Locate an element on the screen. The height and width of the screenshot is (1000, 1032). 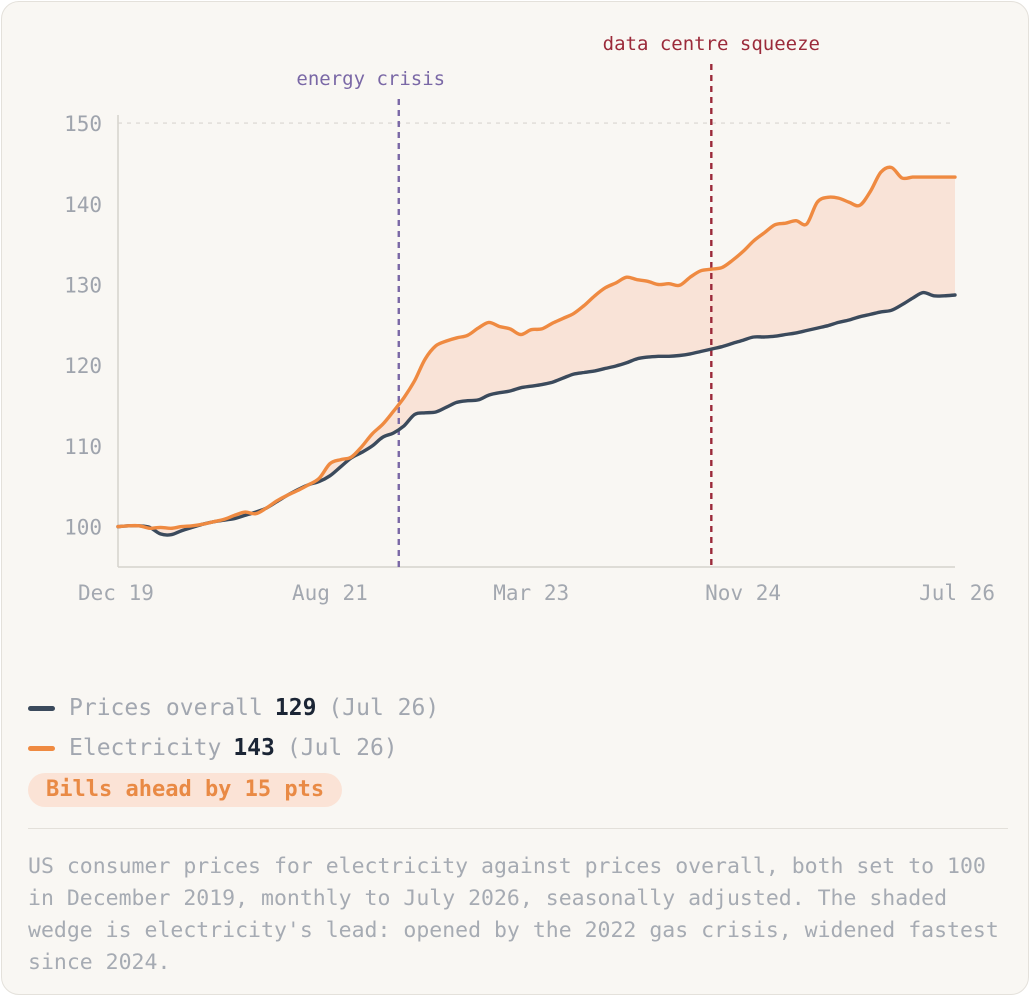
y-tick-label-110: 110 is located at coordinates (83, 447).